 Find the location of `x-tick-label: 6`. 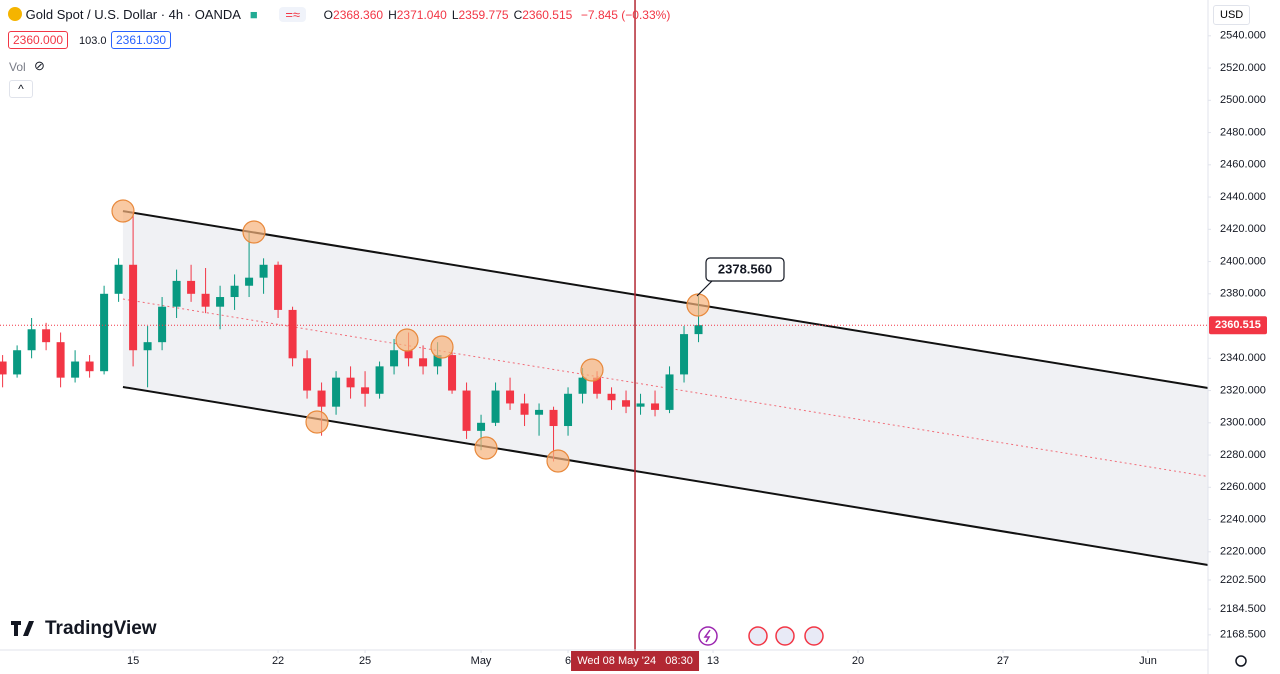

x-tick-label: 6 is located at coordinates (568, 661).